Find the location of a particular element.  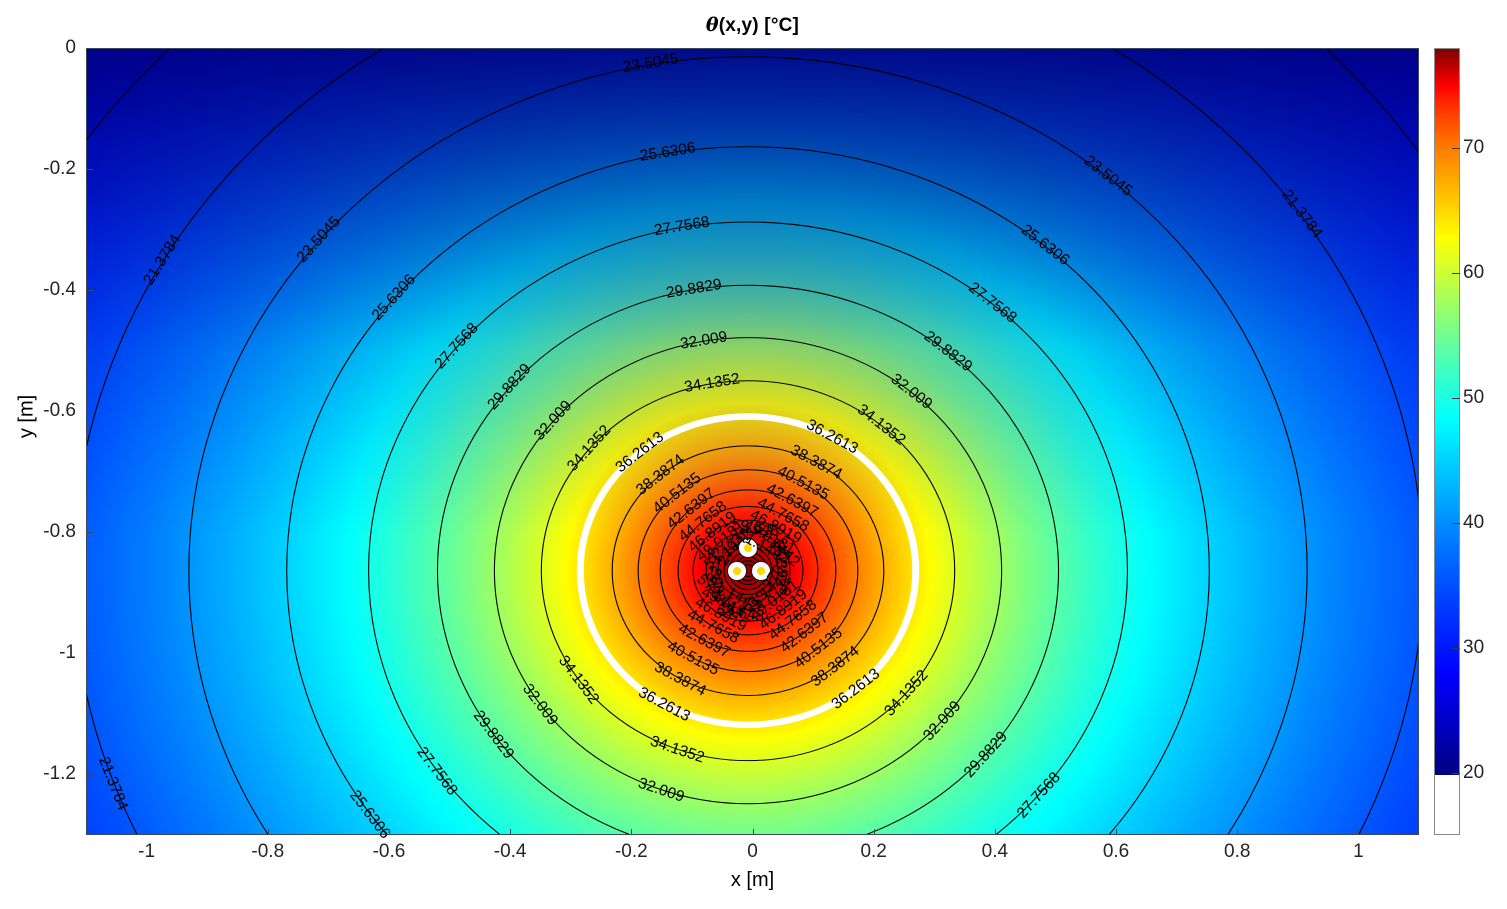

y-tick-label: -1.2 is located at coordinates (59, 774).